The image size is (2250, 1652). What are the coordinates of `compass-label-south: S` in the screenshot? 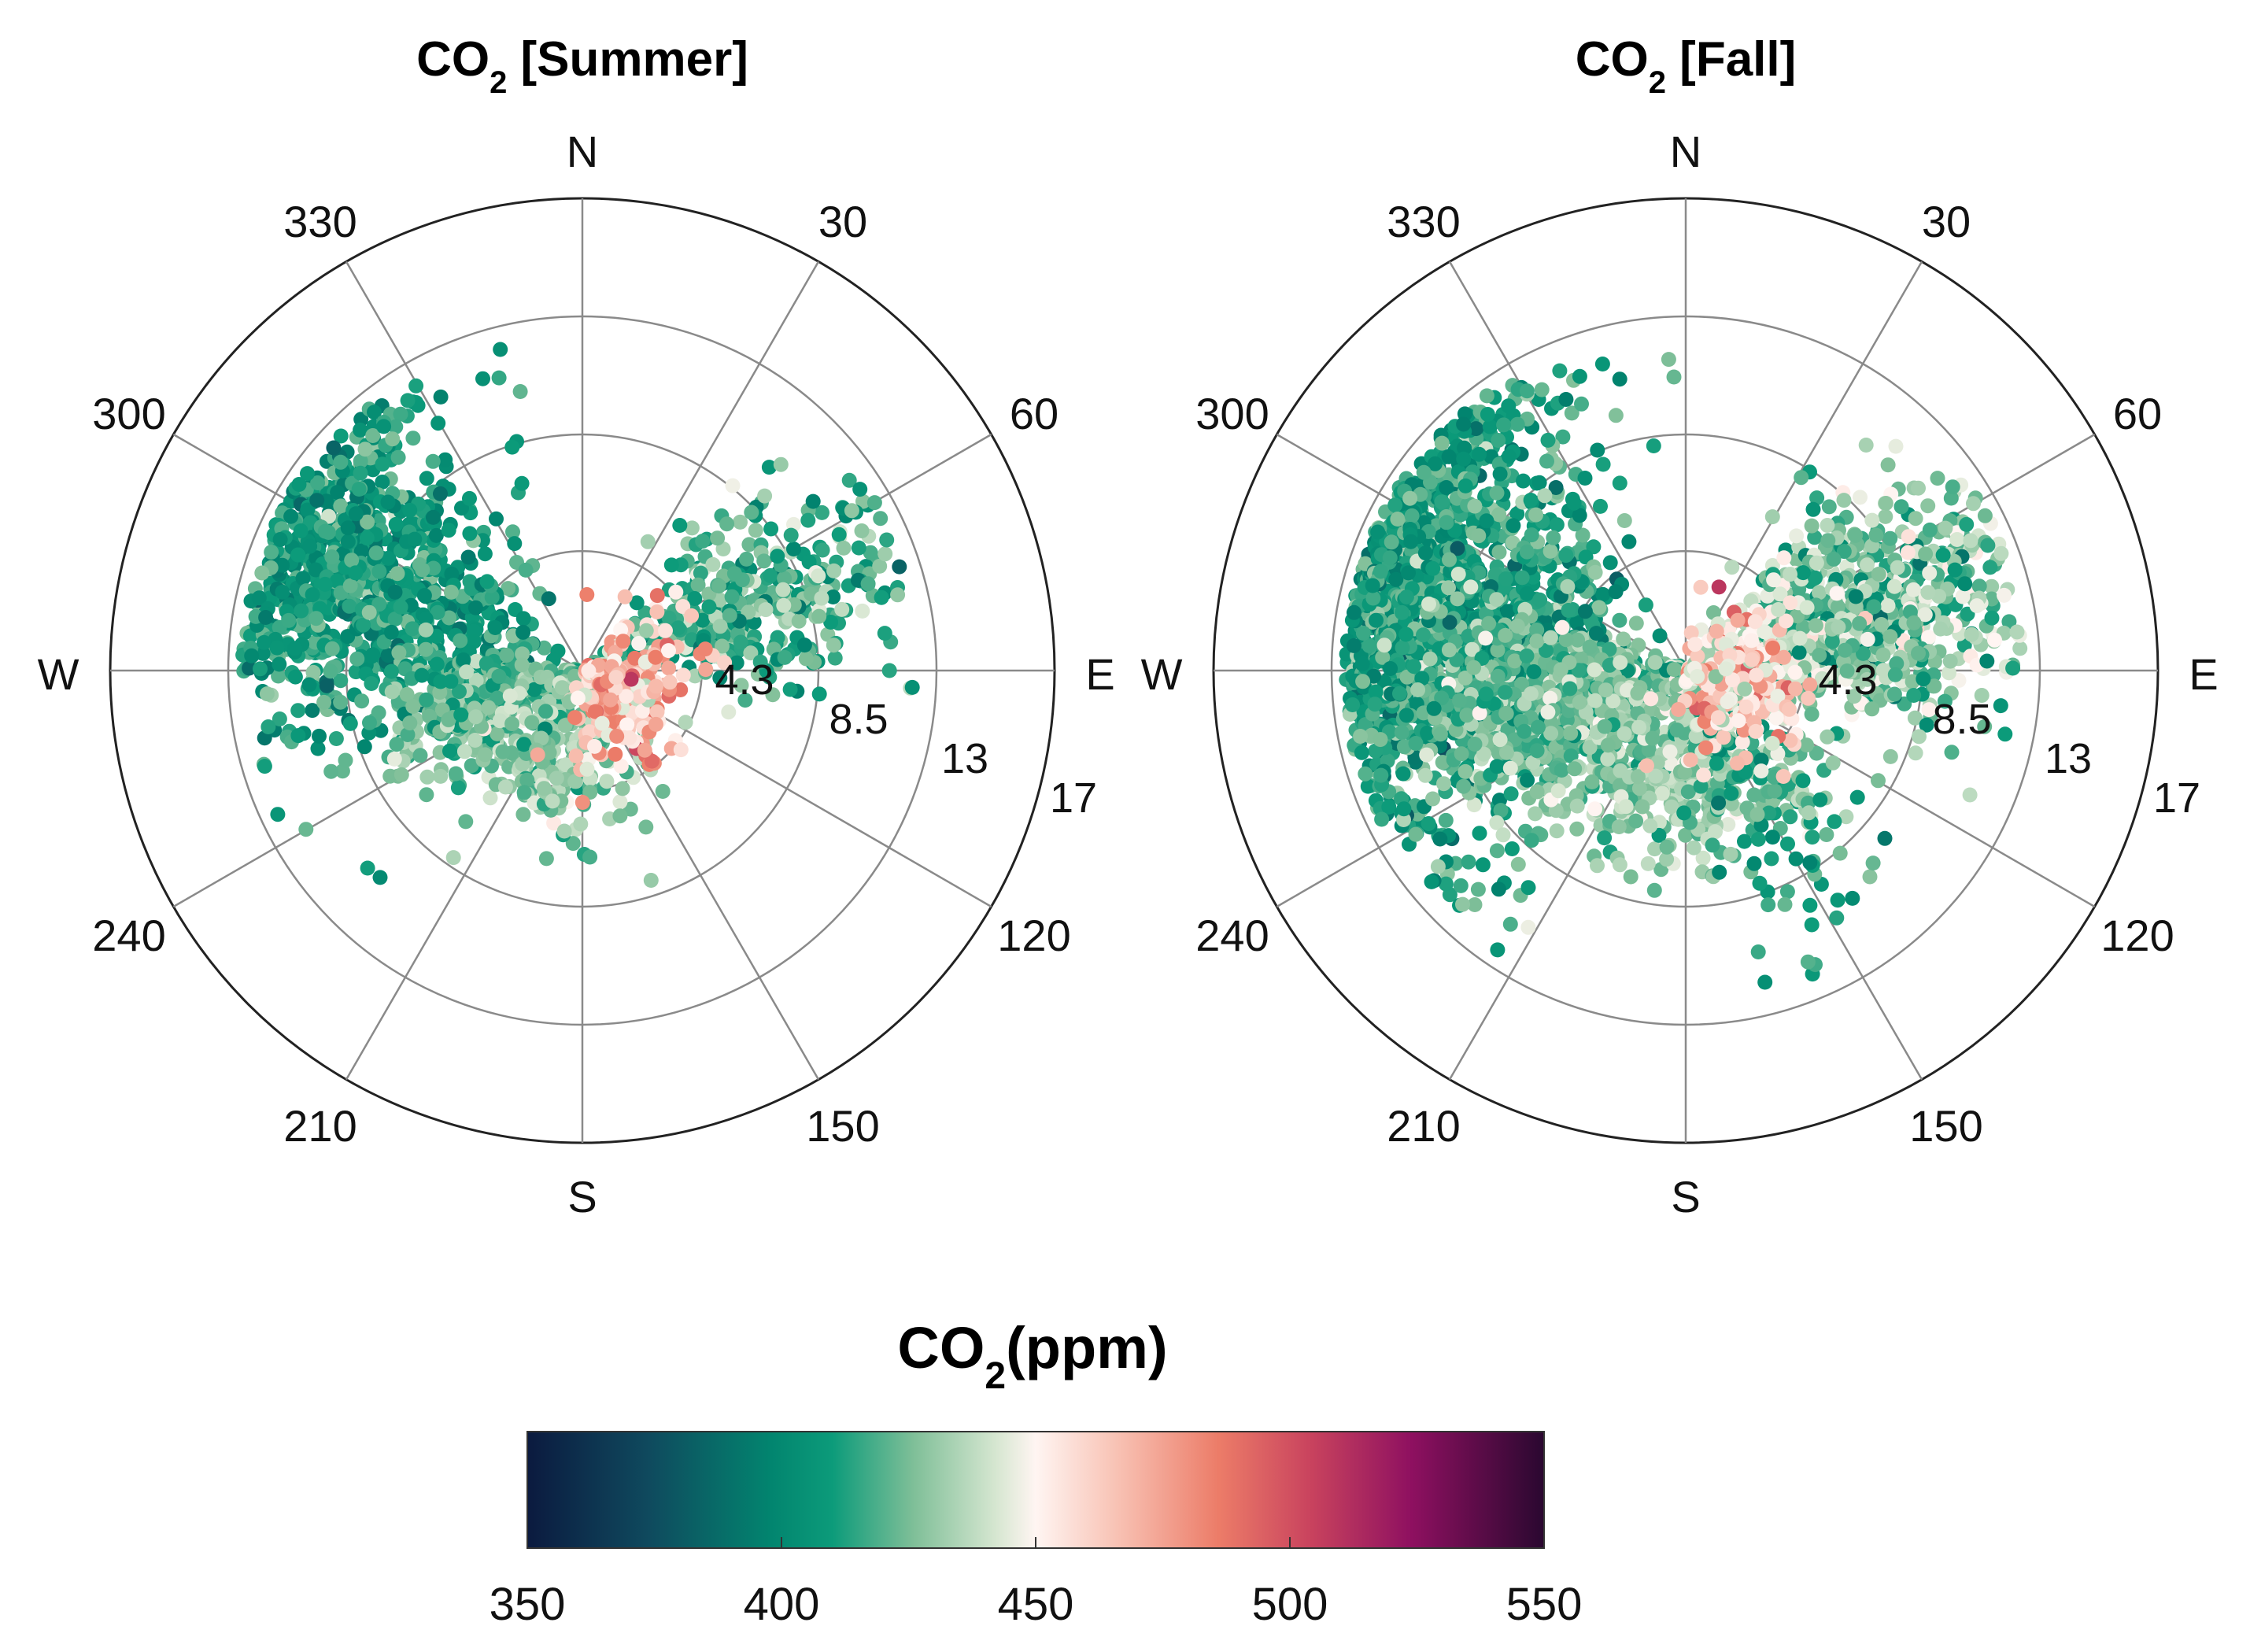 It's located at (582, 1196).